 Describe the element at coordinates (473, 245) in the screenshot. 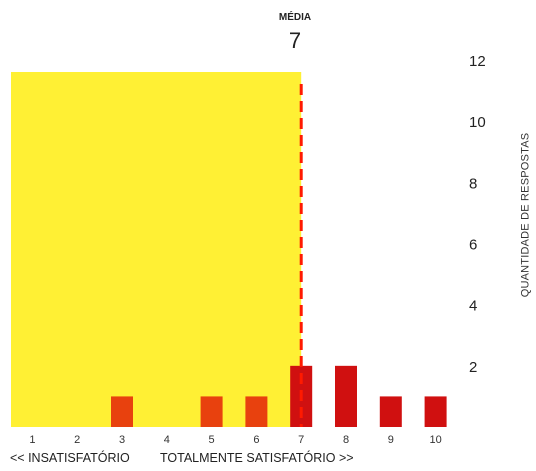

I see `y-tick-label-6: 6` at that location.